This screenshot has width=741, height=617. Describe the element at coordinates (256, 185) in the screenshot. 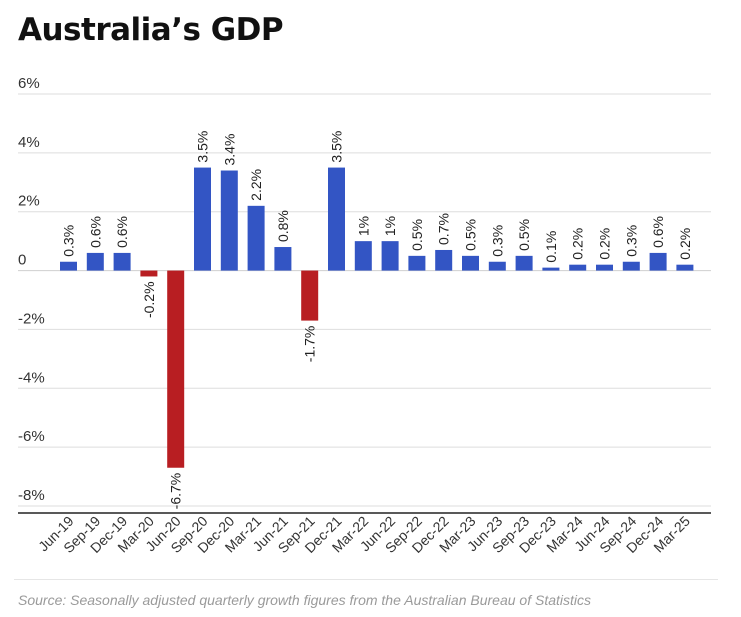

I see `data-label: 2.2%` at that location.